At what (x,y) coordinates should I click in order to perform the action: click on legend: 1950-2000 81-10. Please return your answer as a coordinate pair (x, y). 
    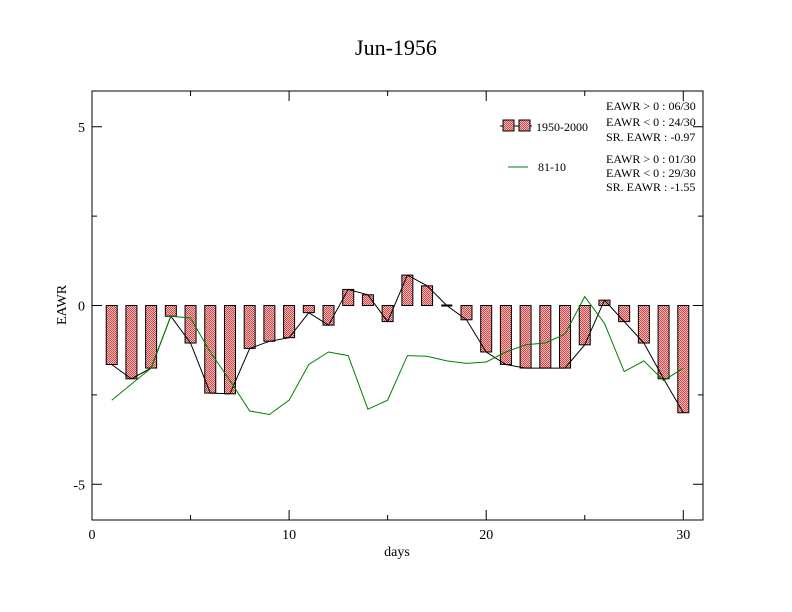
    Looking at the image, I should click on (544, 146).